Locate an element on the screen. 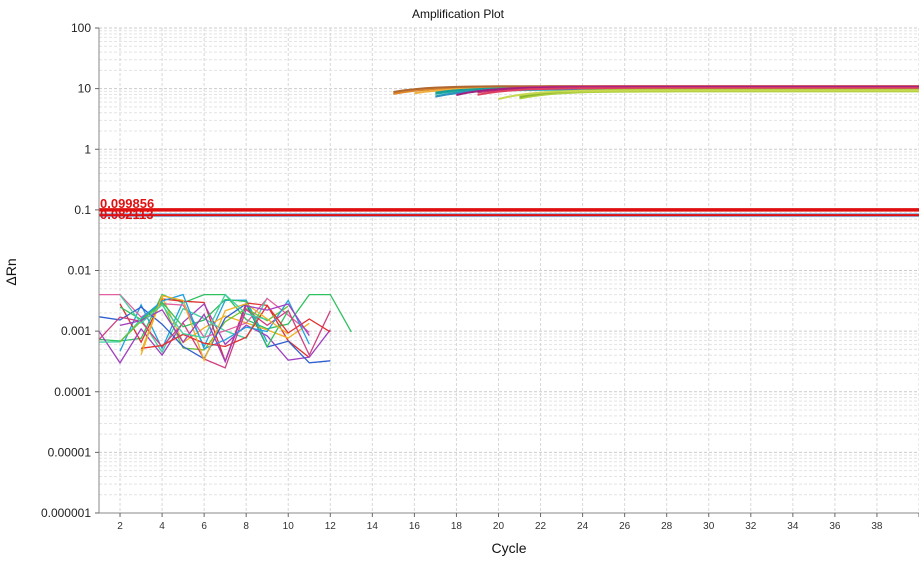 This screenshot has height=566, width=919. chart-title: Amplification Plot is located at coordinates (458, 14).